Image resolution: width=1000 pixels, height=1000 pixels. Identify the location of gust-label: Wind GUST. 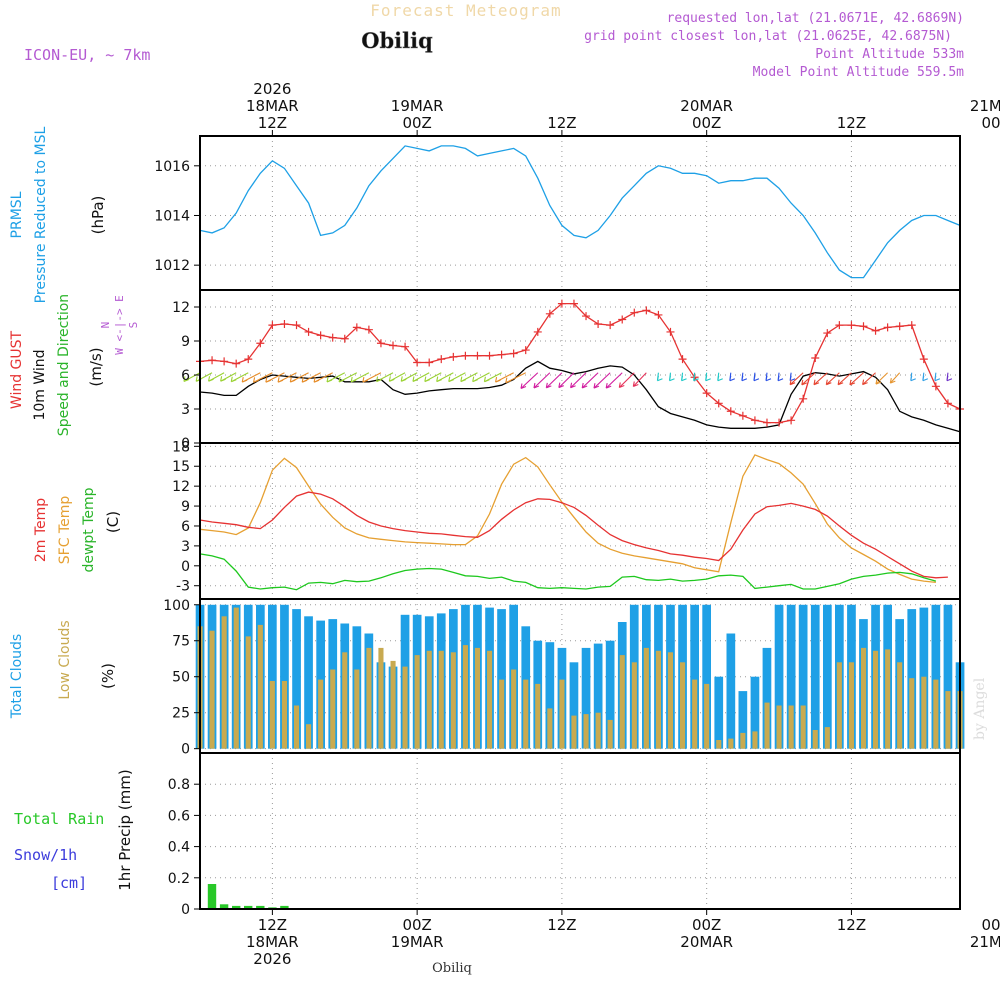
(17, 369).